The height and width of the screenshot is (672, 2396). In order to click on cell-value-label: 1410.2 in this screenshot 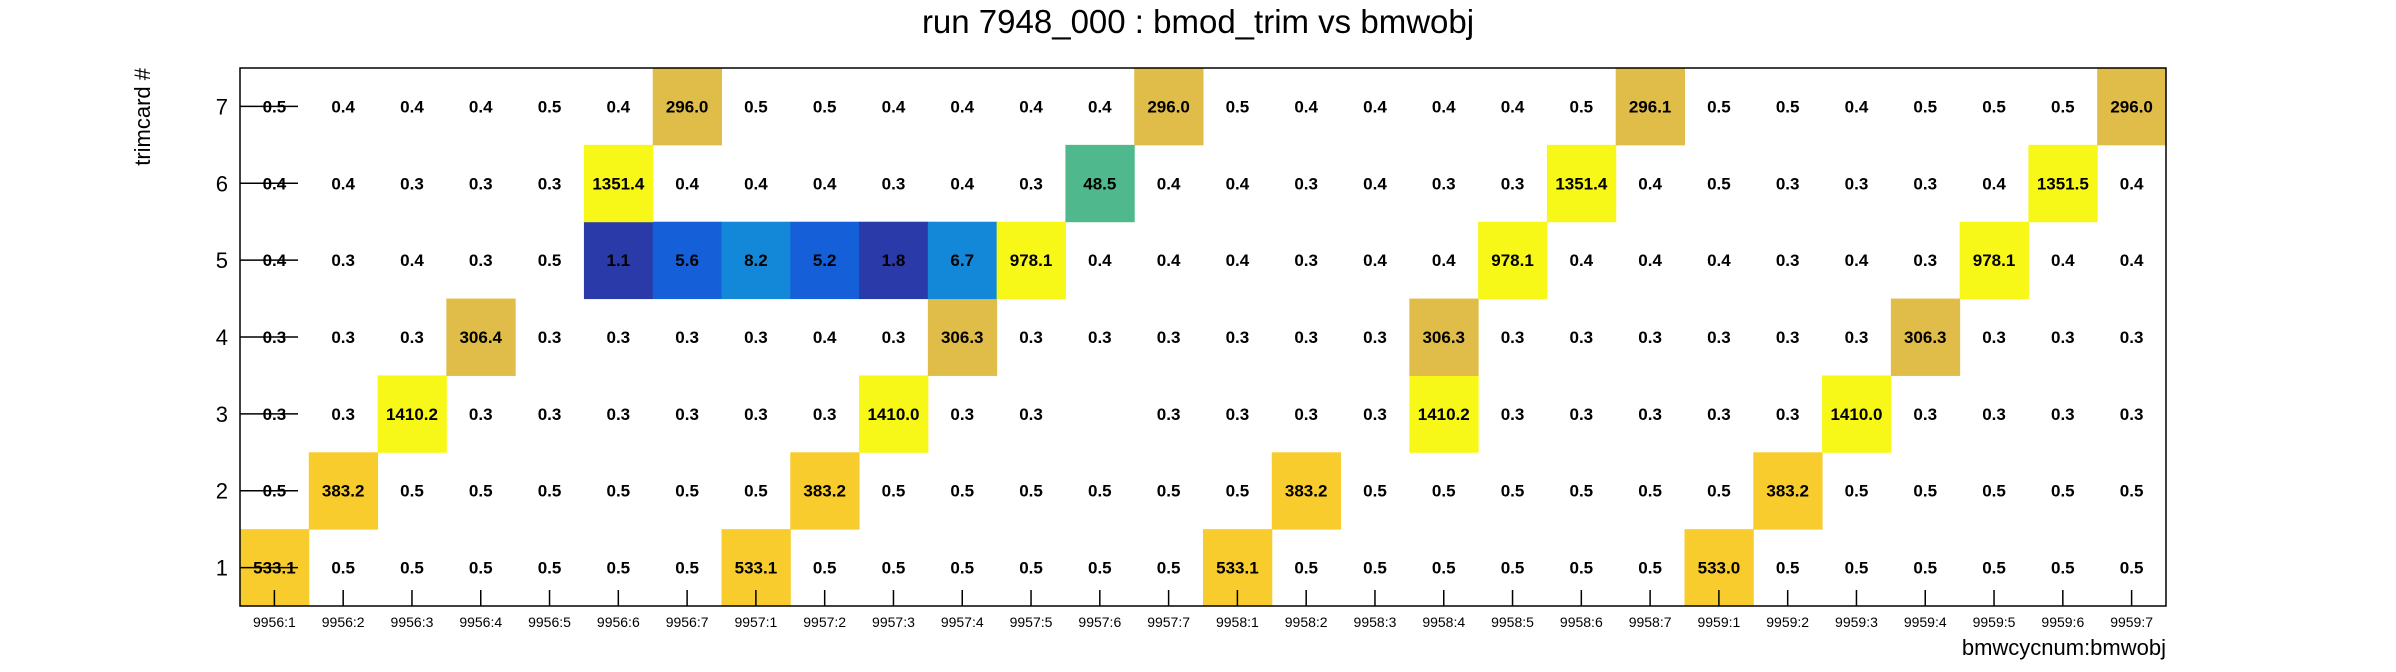, I will do `click(1444, 414)`.